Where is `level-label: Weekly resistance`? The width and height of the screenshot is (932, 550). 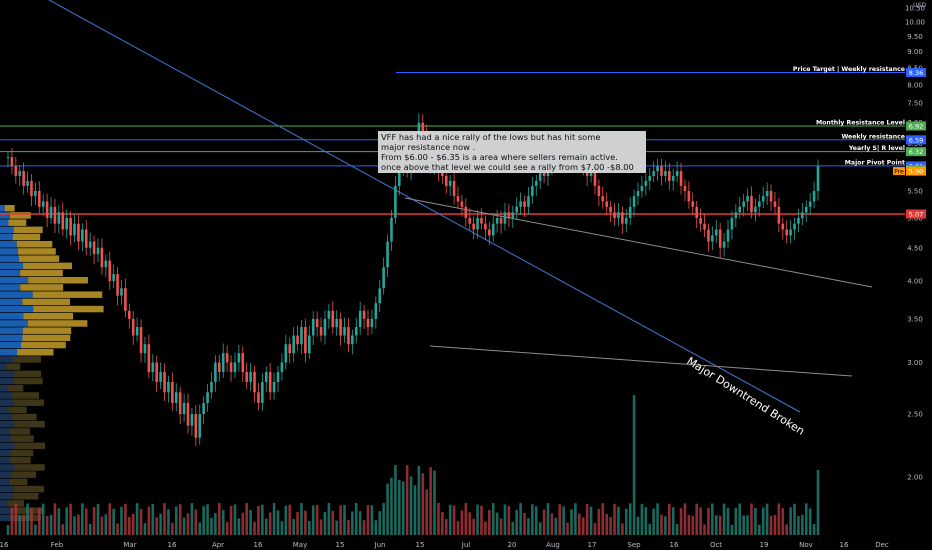
level-label: Weekly resistance is located at coordinates (873, 136).